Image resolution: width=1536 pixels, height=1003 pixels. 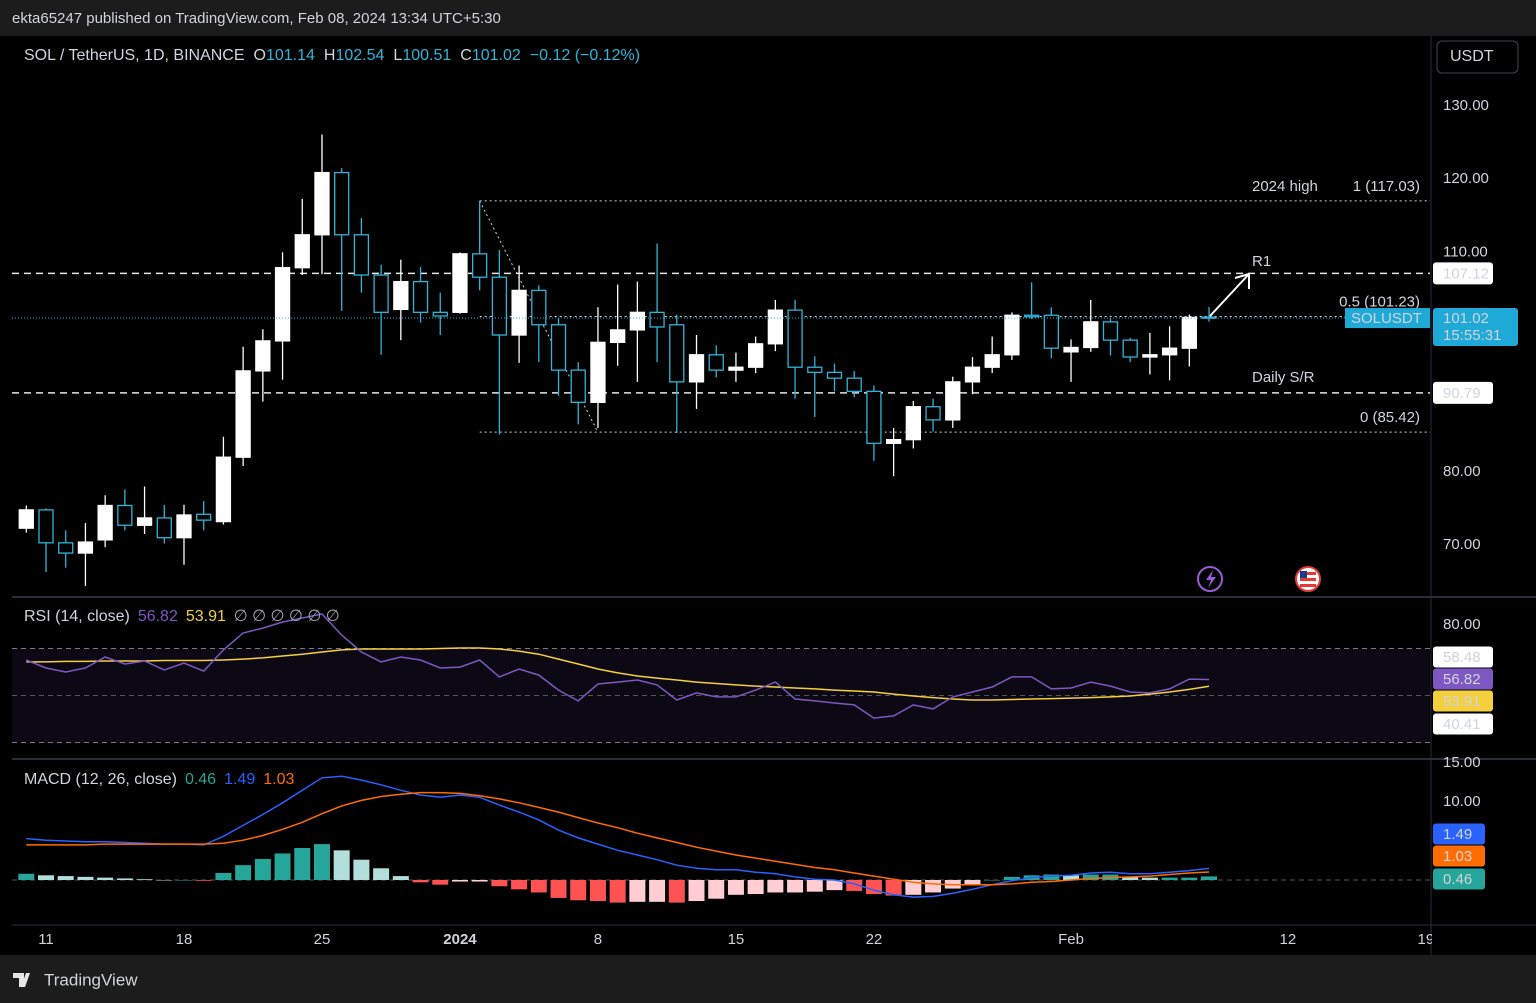 What do you see at coordinates (1386, 186) in the screenshot?
I see `fib-label: 1 (117.03)` at bounding box center [1386, 186].